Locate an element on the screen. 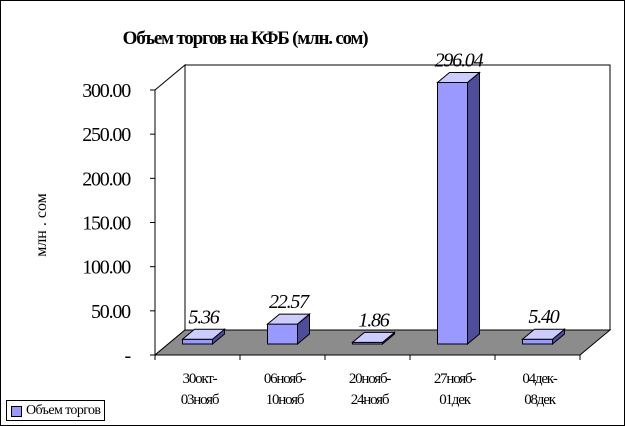  y-tick-label: 300.00 is located at coordinates (106, 91).